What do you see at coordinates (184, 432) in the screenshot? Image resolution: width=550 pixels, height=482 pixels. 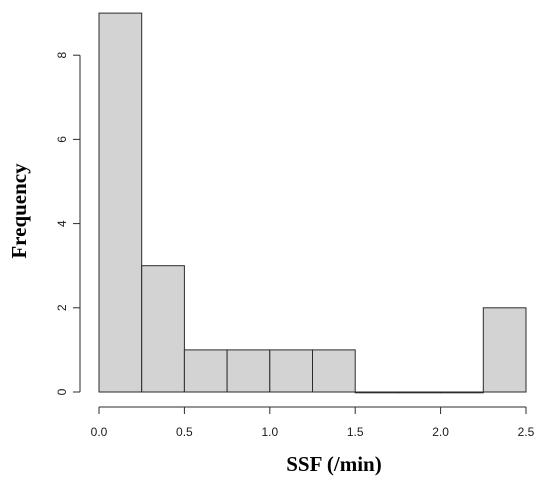 I see `x-tick-label-1: 0.5` at bounding box center [184, 432].